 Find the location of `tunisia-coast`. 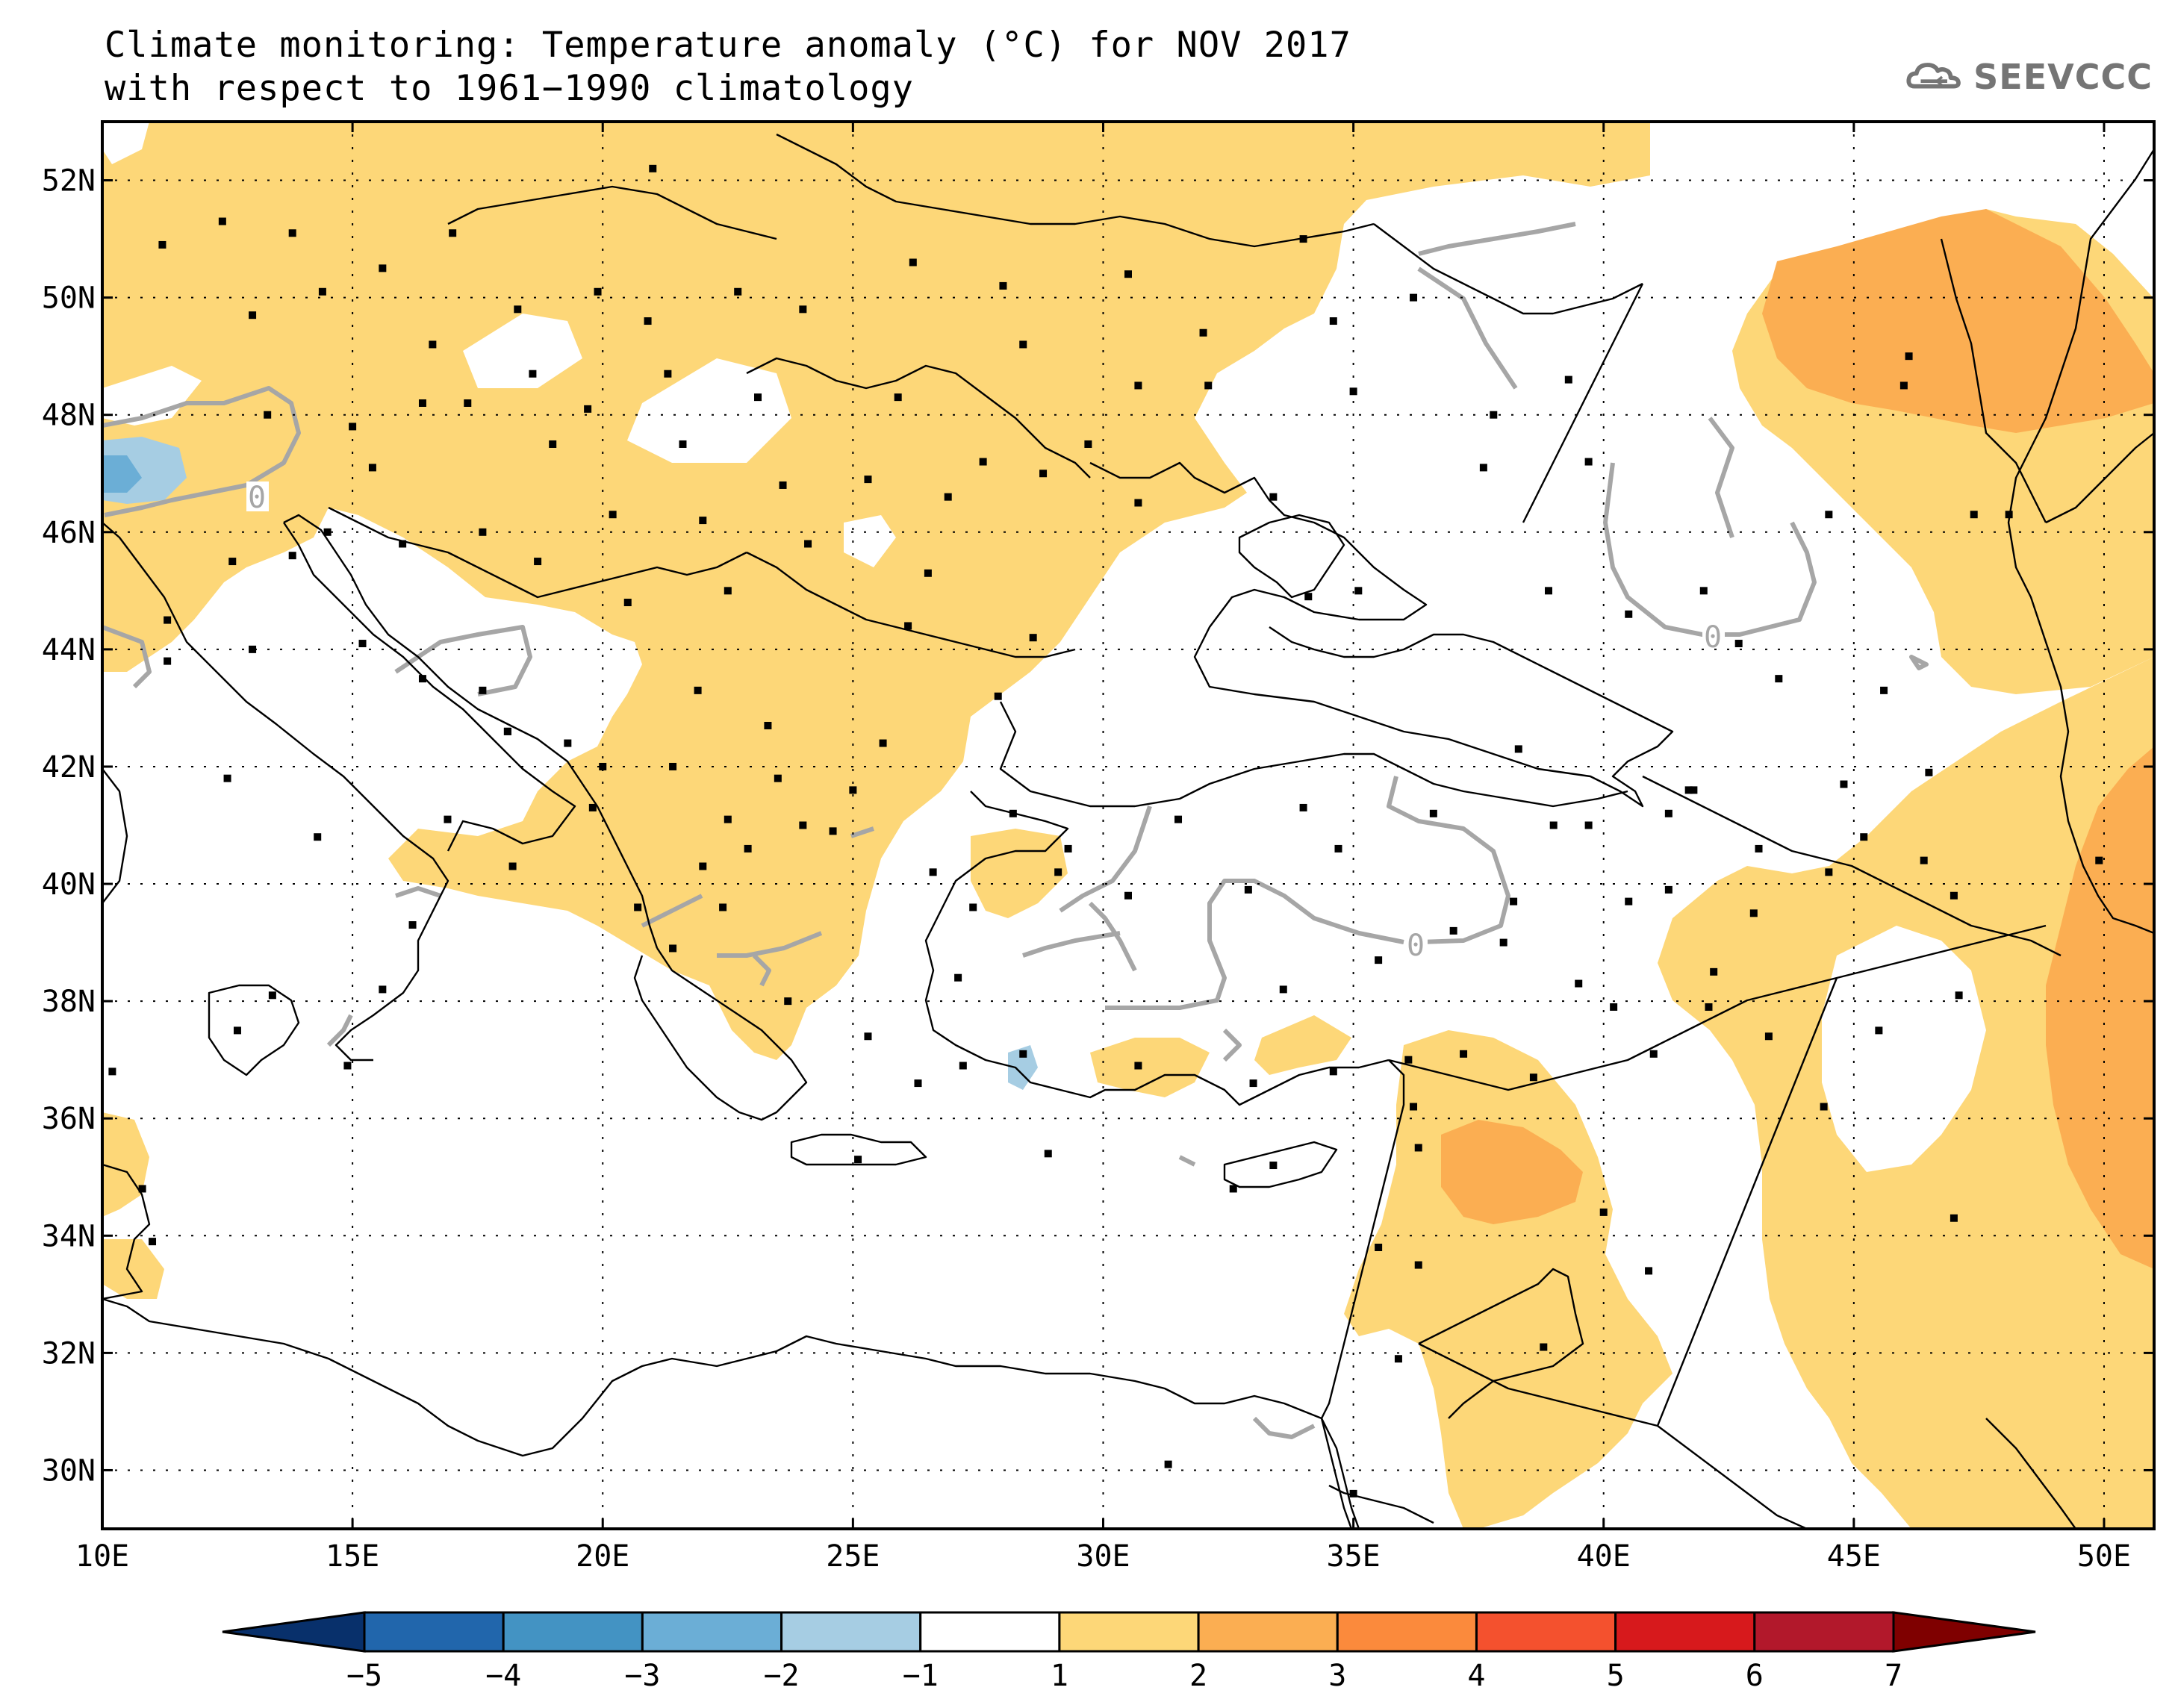

tunisia-coast is located at coordinates (126, 1231).